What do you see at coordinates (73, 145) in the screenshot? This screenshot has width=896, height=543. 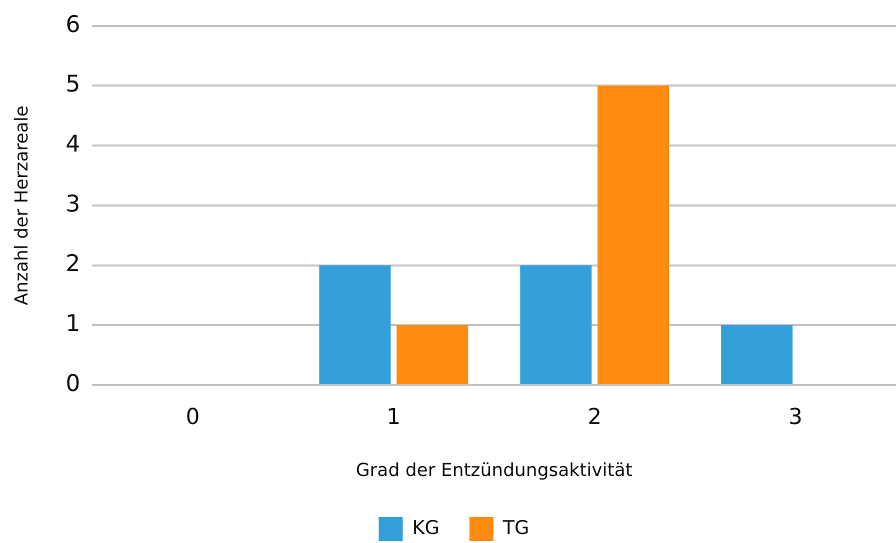 I see `y-tick-label: 4` at bounding box center [73, 145].